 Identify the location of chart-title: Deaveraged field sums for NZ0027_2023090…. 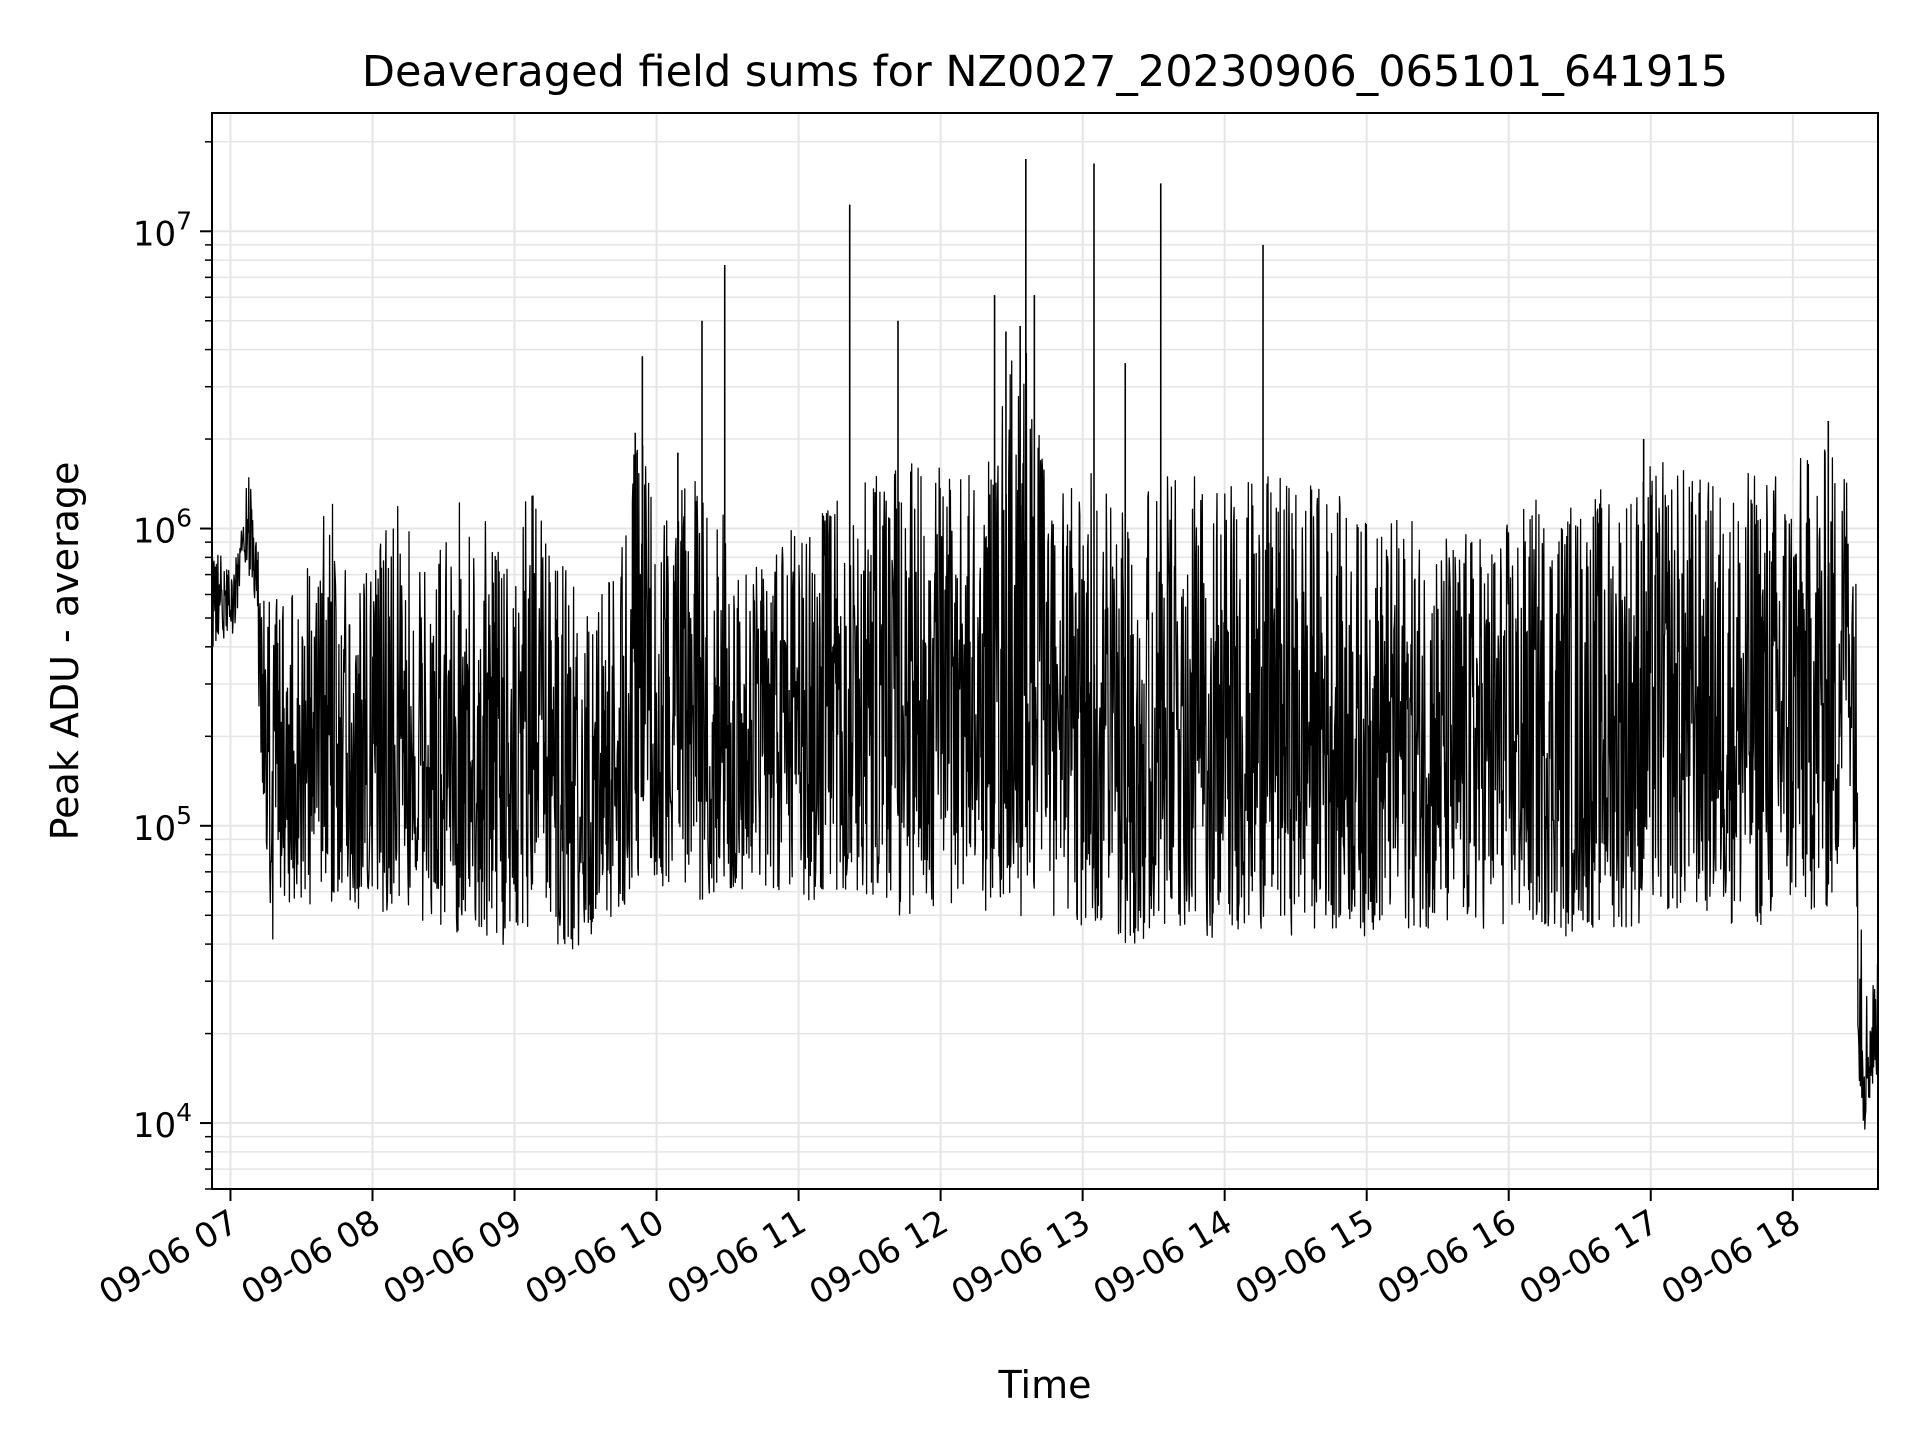
(1045, 72).